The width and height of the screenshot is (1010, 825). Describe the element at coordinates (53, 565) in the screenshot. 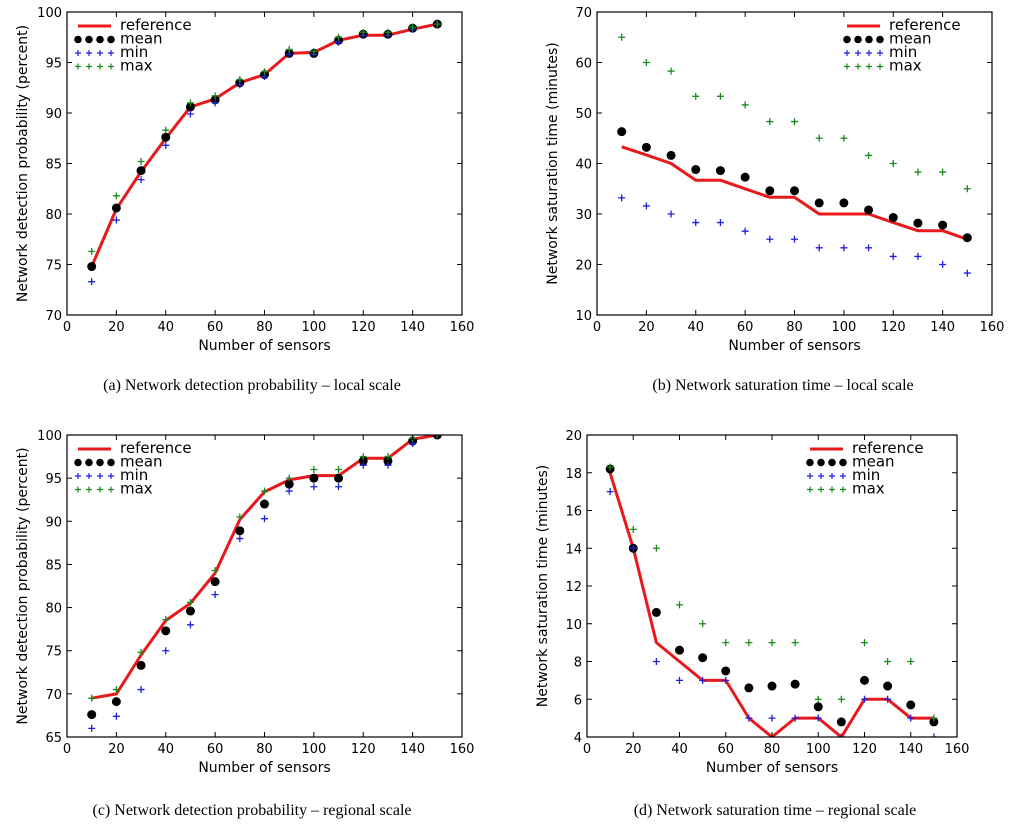

I see `y-tick-label: 85` at that location.